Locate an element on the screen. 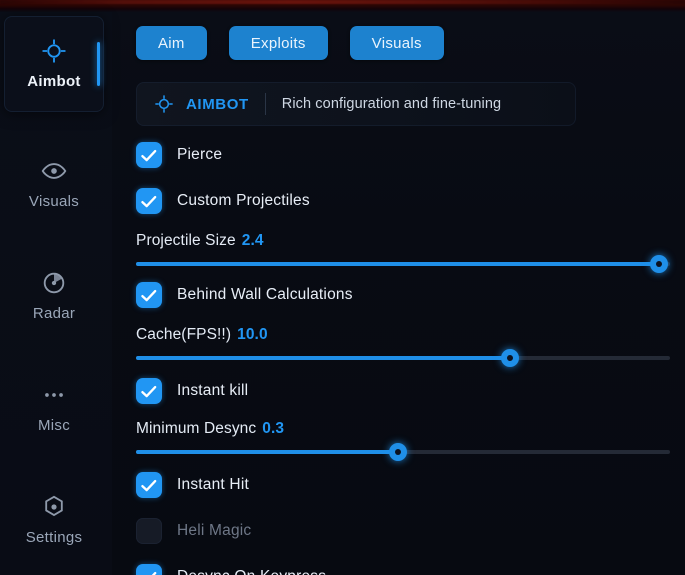 The width and height of the screenshot is (685, 575). top-accent-strip is located at coordinates (342, 6).